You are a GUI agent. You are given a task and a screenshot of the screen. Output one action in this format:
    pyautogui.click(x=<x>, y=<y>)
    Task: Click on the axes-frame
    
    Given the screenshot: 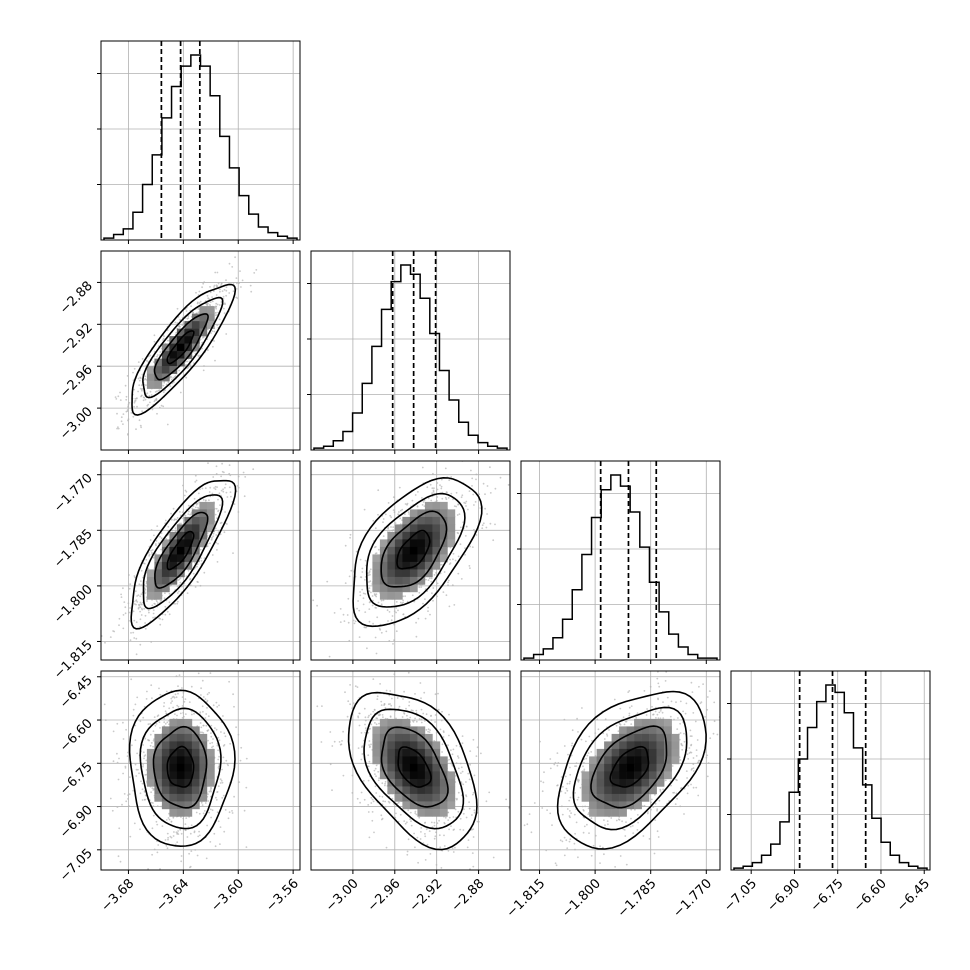 What is the action you would take?
    pyautogui.click(x=200, y=140)
    